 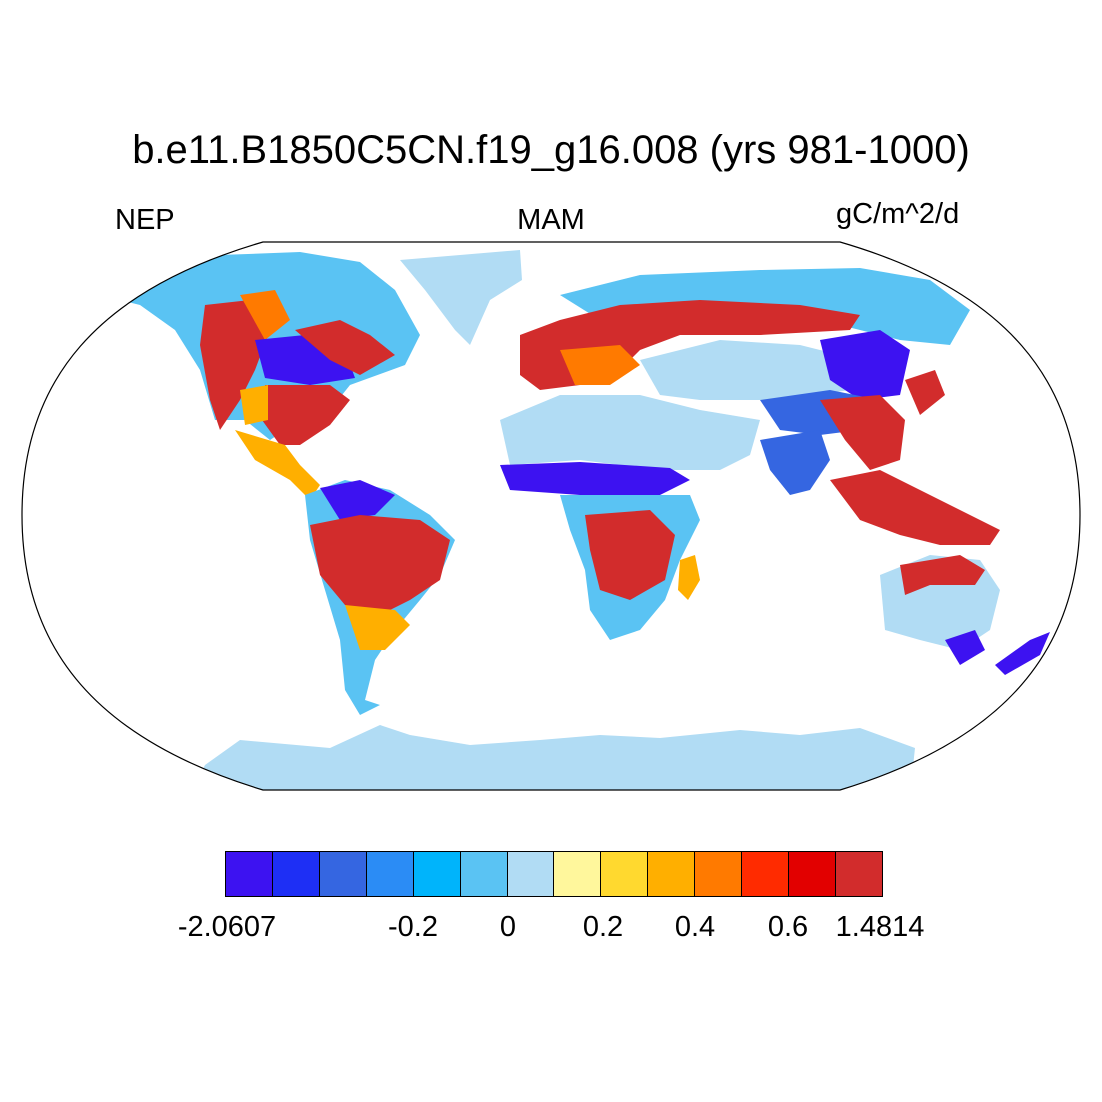 I want to click on region-congo-red, so click(x=630, y=555).